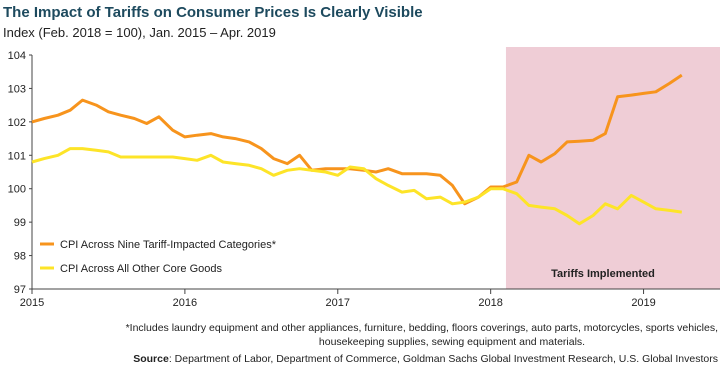 Image resolution: width=725 pixels, height=370 pixels. Describe the element at coordinates (17, 190) in the screenshot. I see `y-tick-label: 100` at that location.